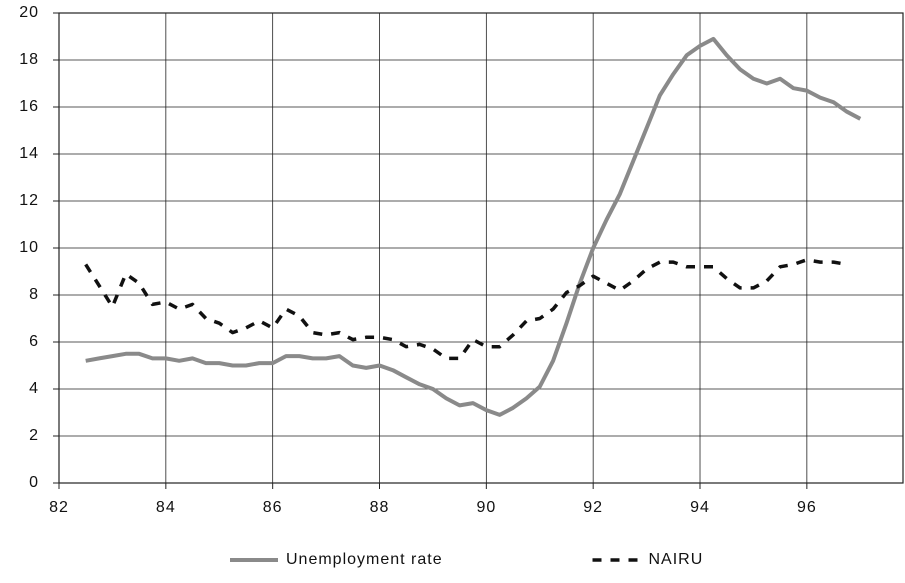 This screenshot has height=583, width=905. Describe the element at coordinates (380, 507) in the screenshot. I see `x-tick-label: 88` at that location.